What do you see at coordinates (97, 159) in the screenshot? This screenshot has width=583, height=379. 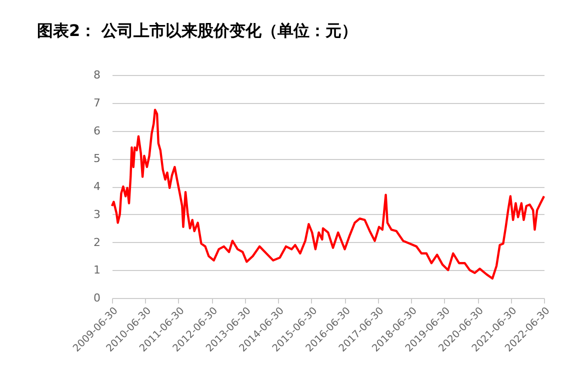 I see `y-tick-label: 5` at bounding box center [97, 159].